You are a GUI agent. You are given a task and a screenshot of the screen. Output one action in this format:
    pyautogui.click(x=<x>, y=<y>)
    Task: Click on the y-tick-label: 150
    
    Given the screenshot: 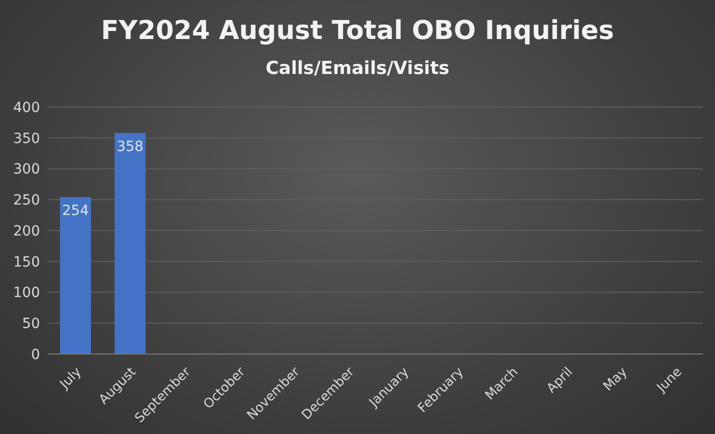 What is the action you would take?
    pyautogui.click(x=26, y=262)
    